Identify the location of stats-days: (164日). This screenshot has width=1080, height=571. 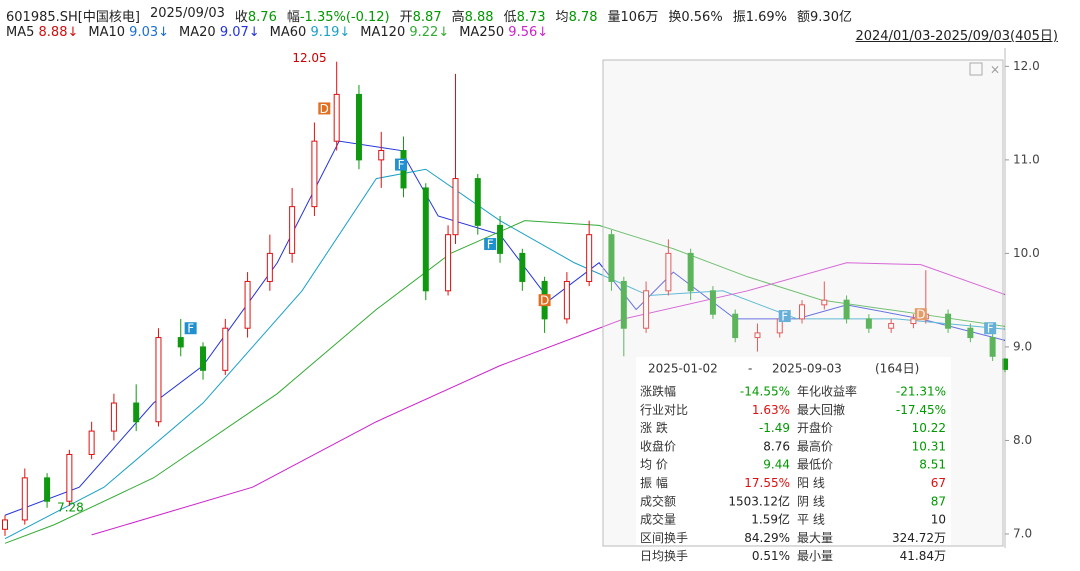
(897, 369).